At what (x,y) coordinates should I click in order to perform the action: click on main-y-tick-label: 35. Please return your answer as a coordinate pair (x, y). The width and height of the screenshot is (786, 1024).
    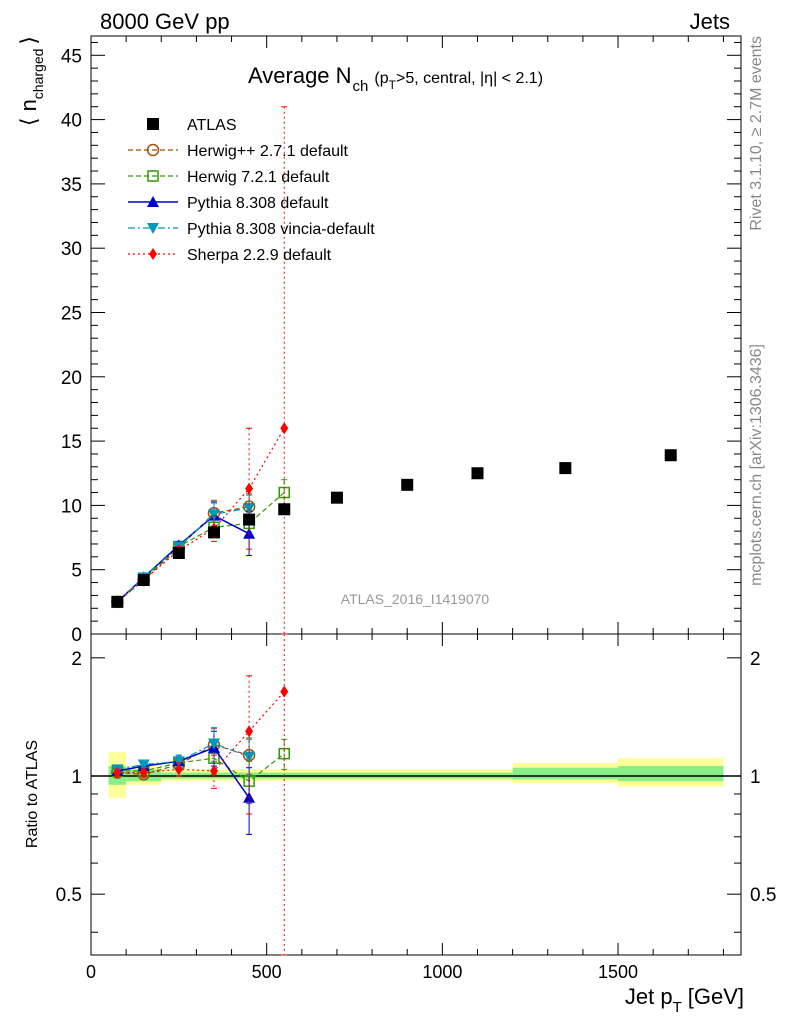
    Looking at the image, I should click on (71, 185).